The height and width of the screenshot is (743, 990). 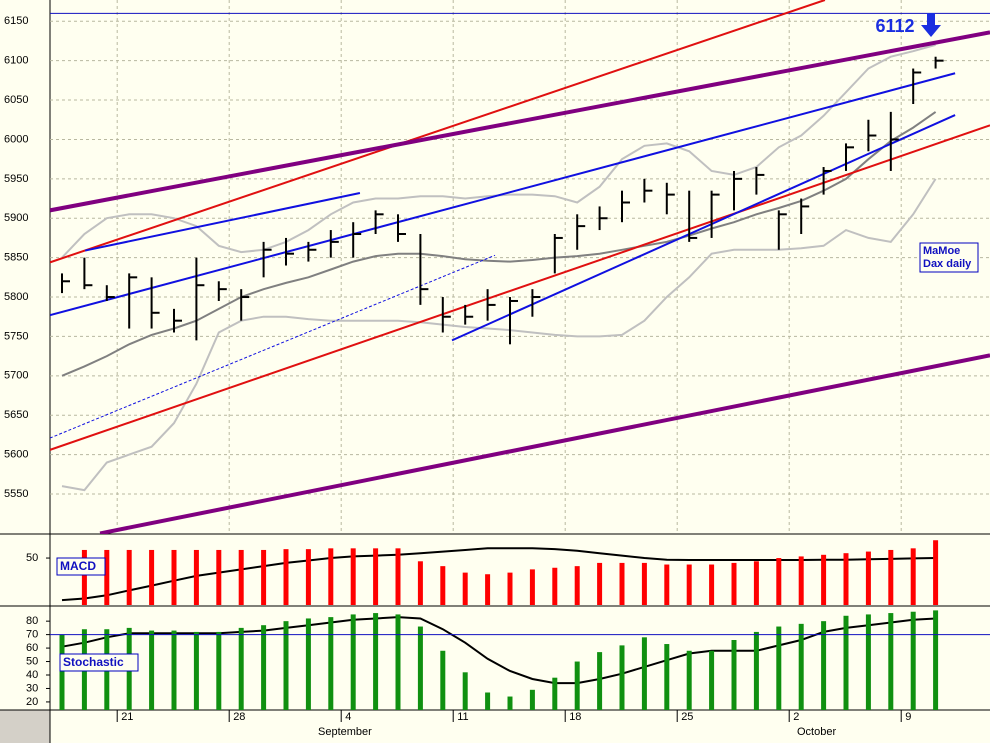 I want to click on y-tick-label: 5800, so click(x=16, y=297).